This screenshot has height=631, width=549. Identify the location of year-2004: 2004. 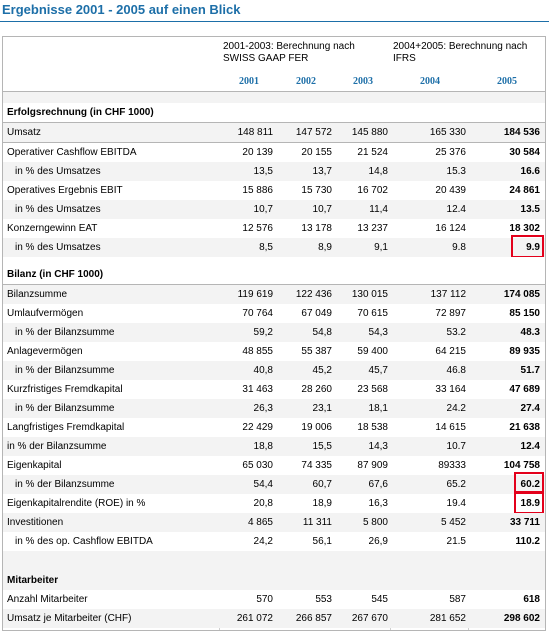
(430, 81).